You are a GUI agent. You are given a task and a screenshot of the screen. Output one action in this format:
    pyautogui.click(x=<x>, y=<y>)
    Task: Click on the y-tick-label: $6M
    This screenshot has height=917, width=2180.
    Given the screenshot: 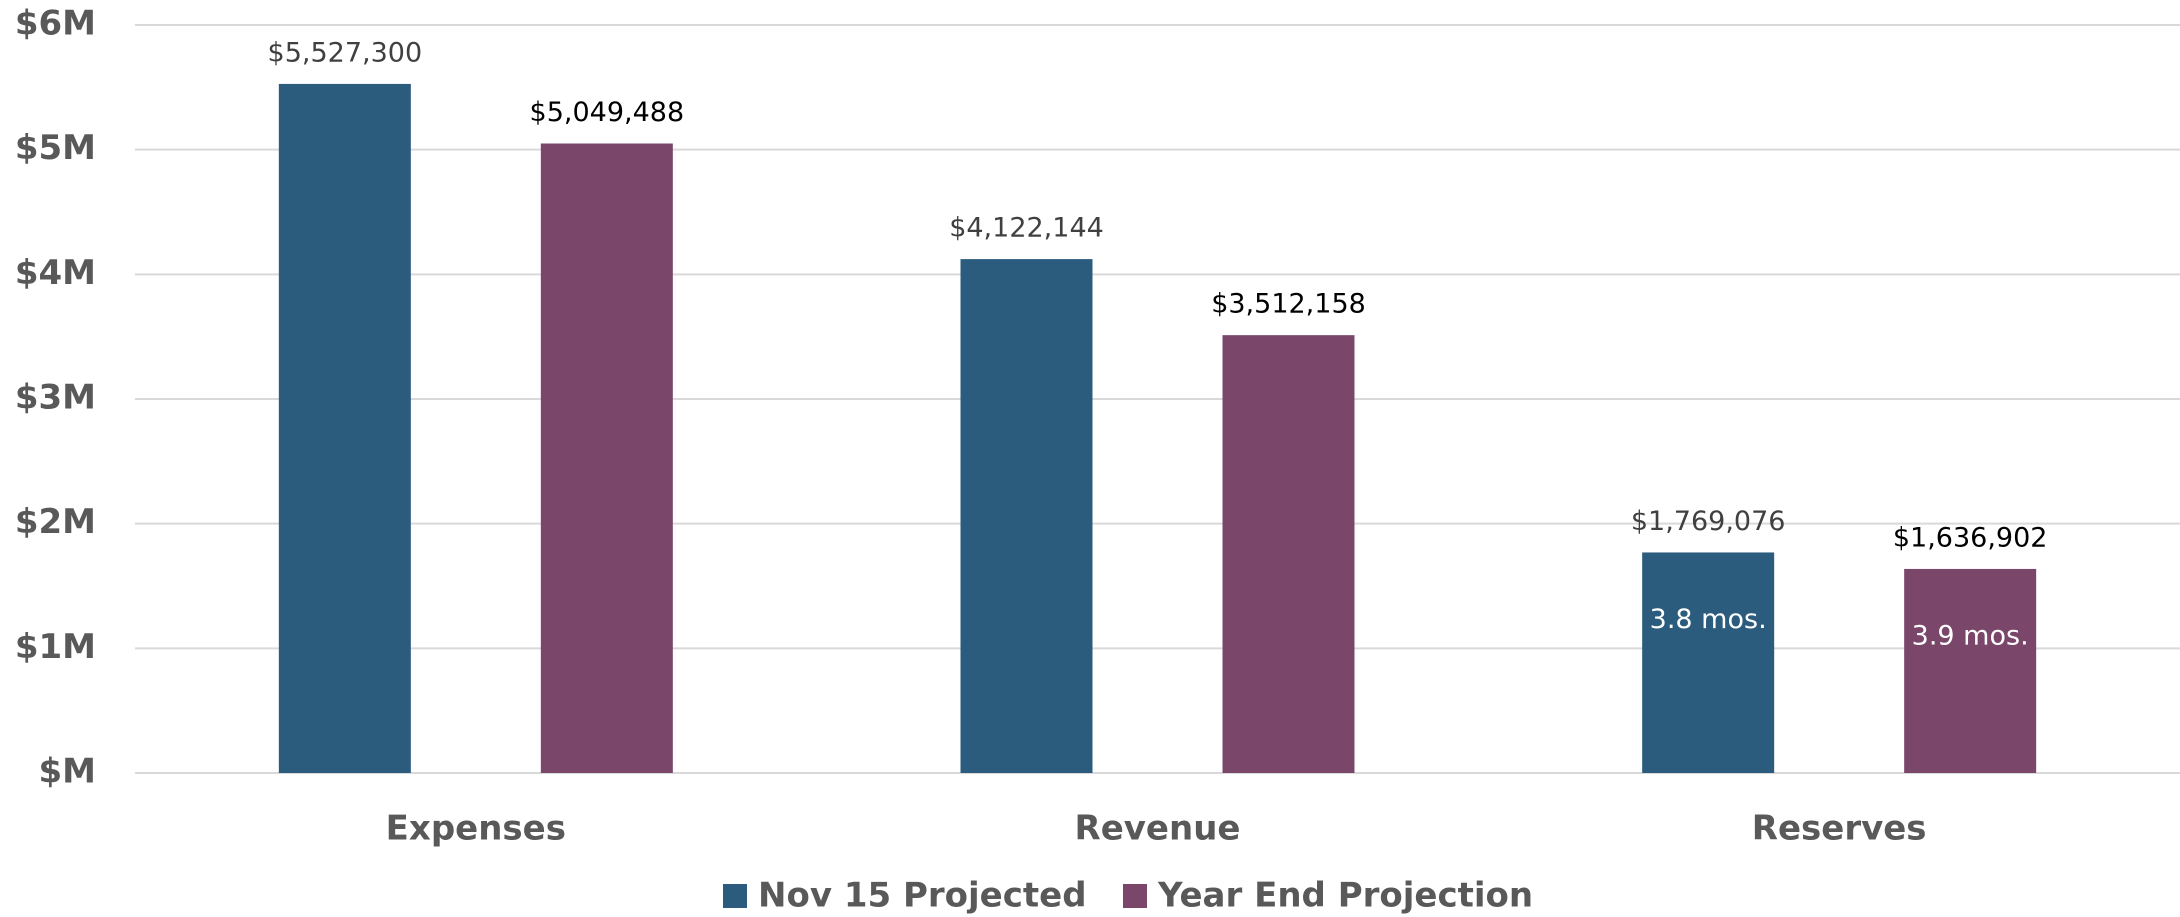 What is the action you would take?
    pyautogui.click(x=55, y=24)
    